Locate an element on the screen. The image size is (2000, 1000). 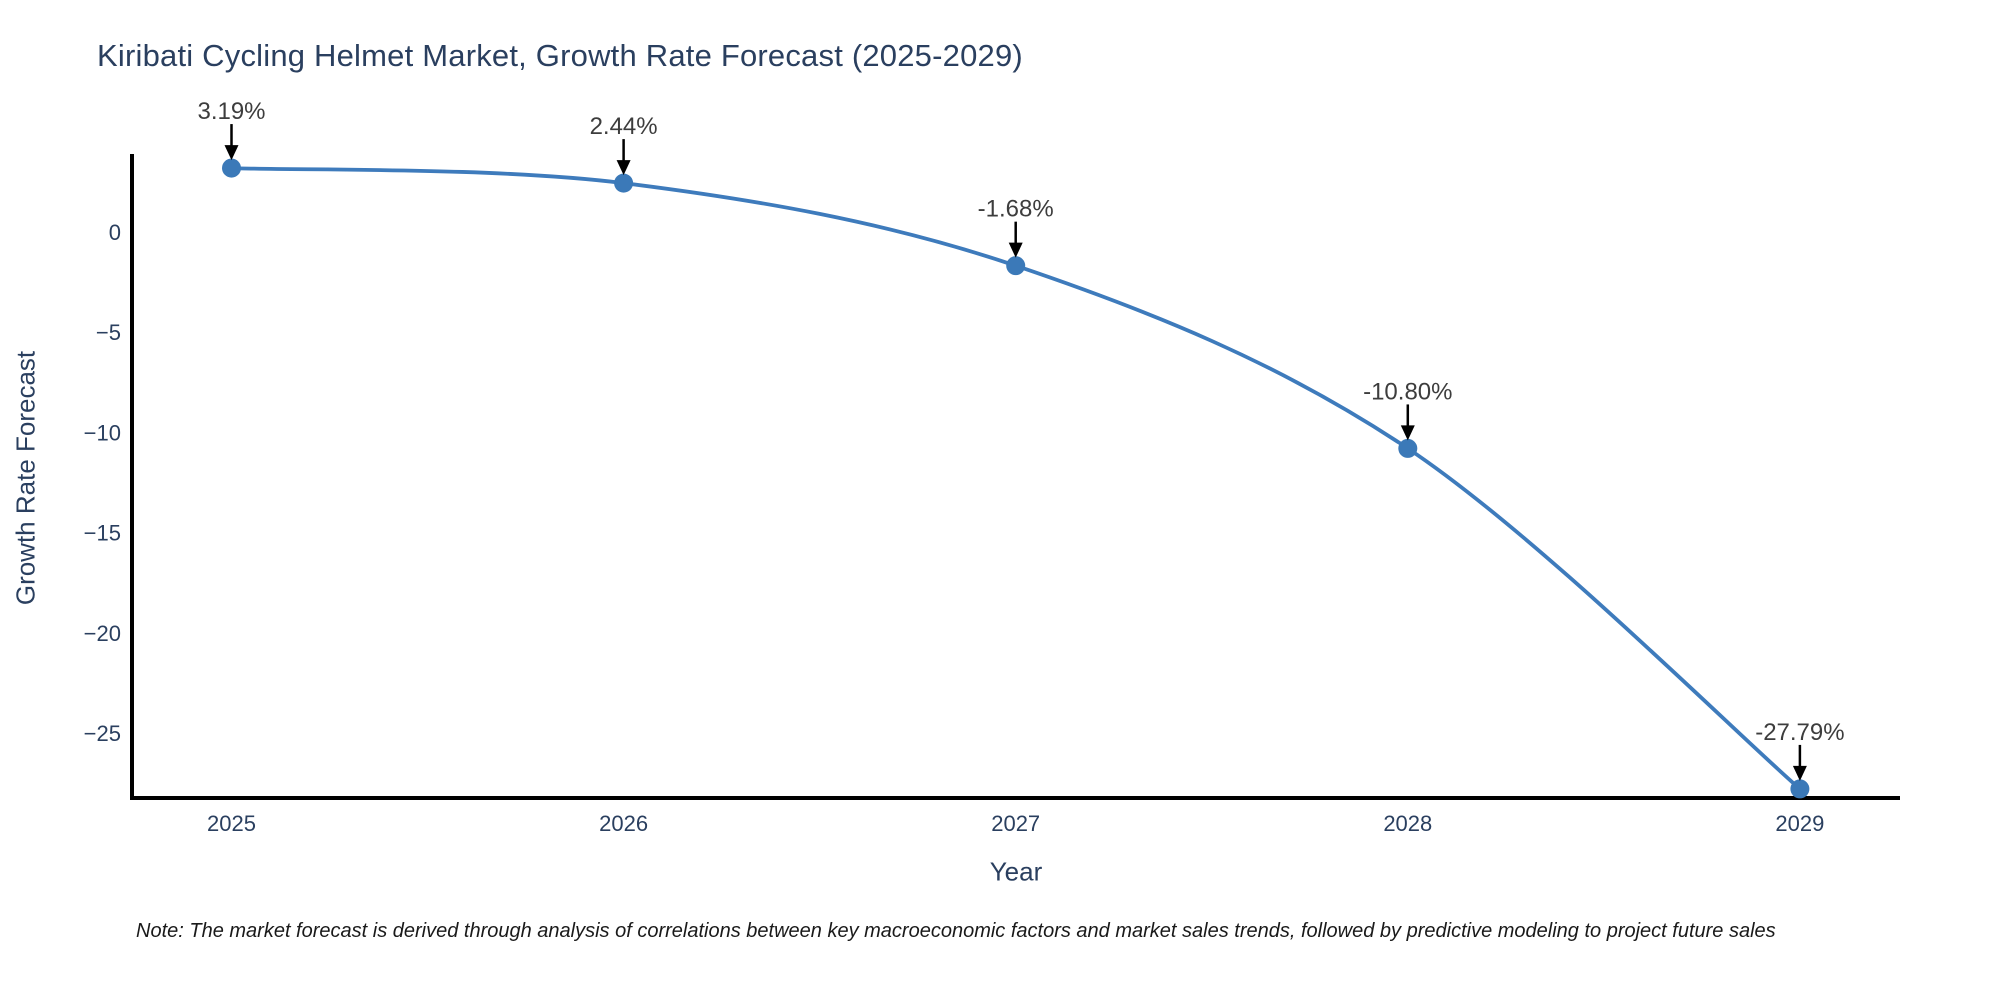
annotation-label-2027: -1.68% is located at coordinates (1016, 209).